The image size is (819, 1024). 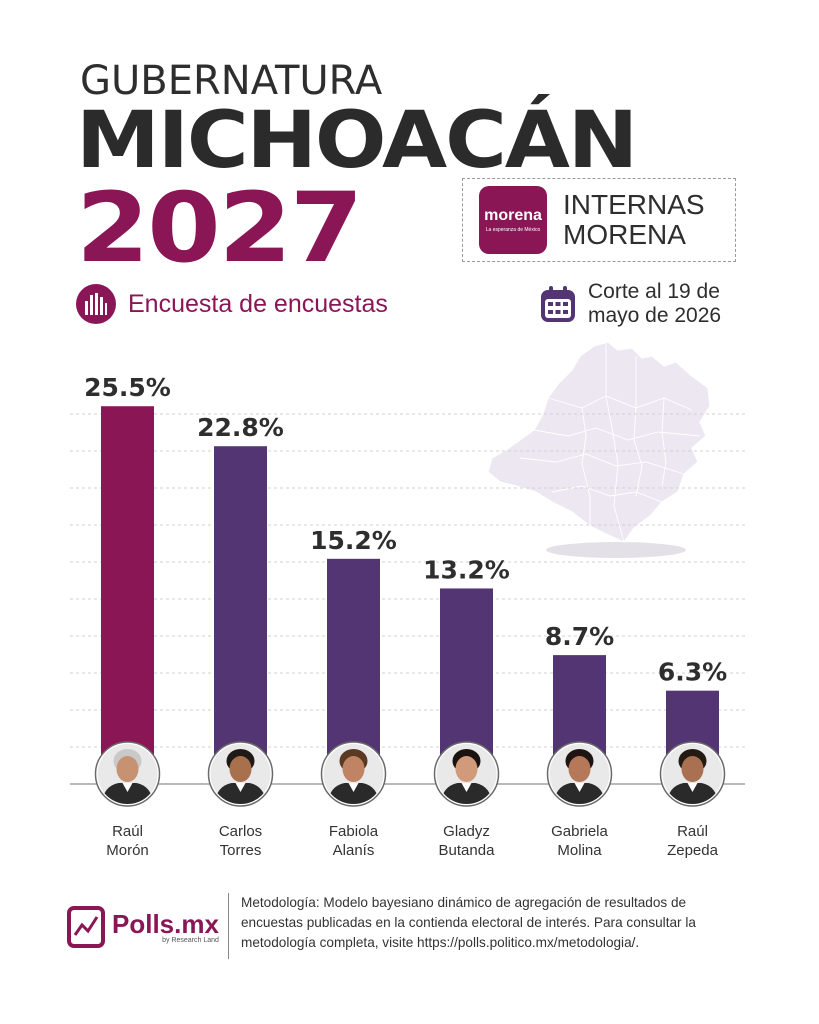 What do you see at coordinates (258, 303) in the screenshot?
I see `subtitle-text: Encuesta de encuestas` at bounding box center [258, 303].